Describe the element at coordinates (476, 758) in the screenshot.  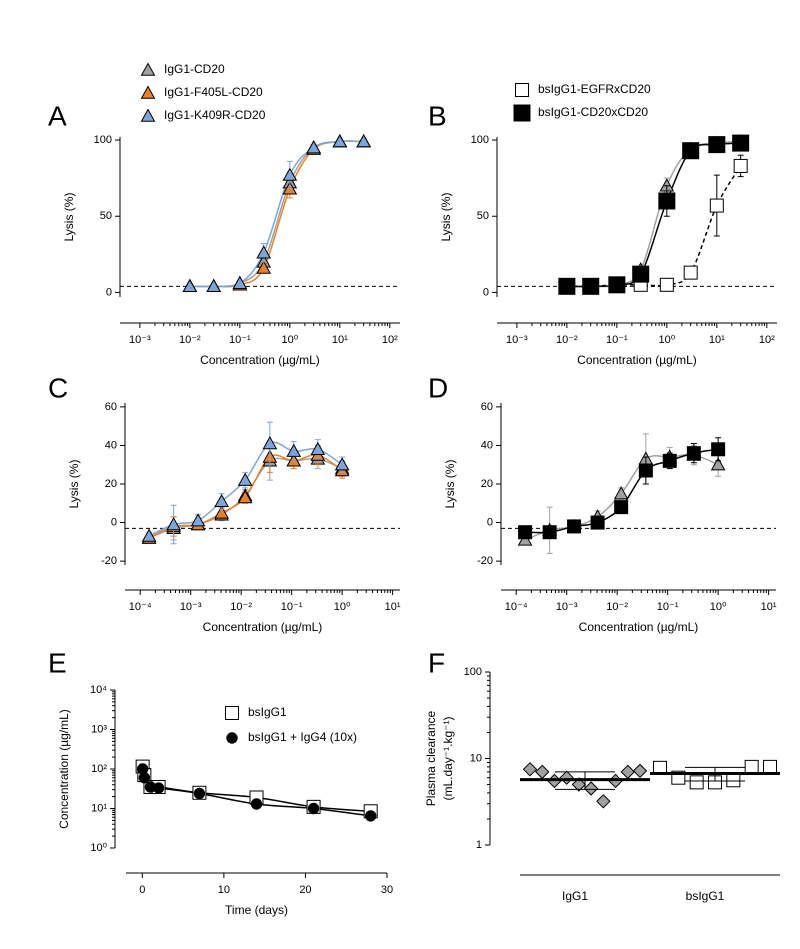
I see `y-tick-label: 10` at that location.